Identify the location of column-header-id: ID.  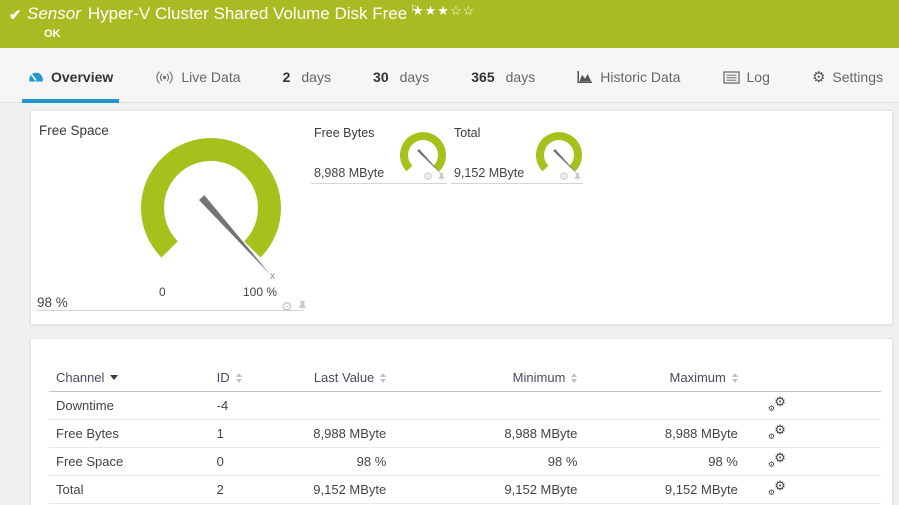
(229, 377).